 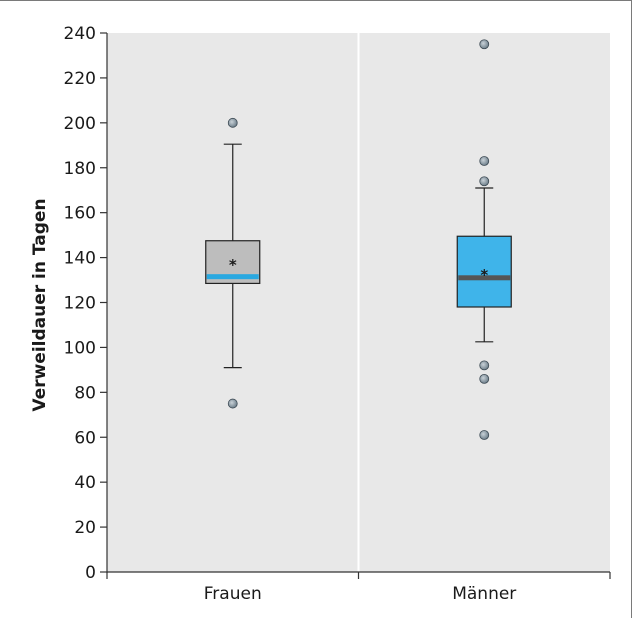 I want to click on y-tick-label: 0, so click(x=90, y=573).